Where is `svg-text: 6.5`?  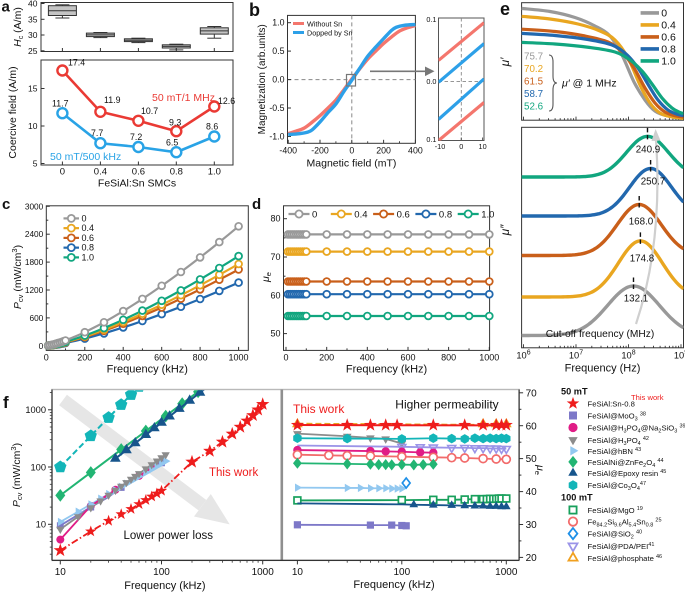
svg-text: 6.5 is located at coordinates (172, 143).